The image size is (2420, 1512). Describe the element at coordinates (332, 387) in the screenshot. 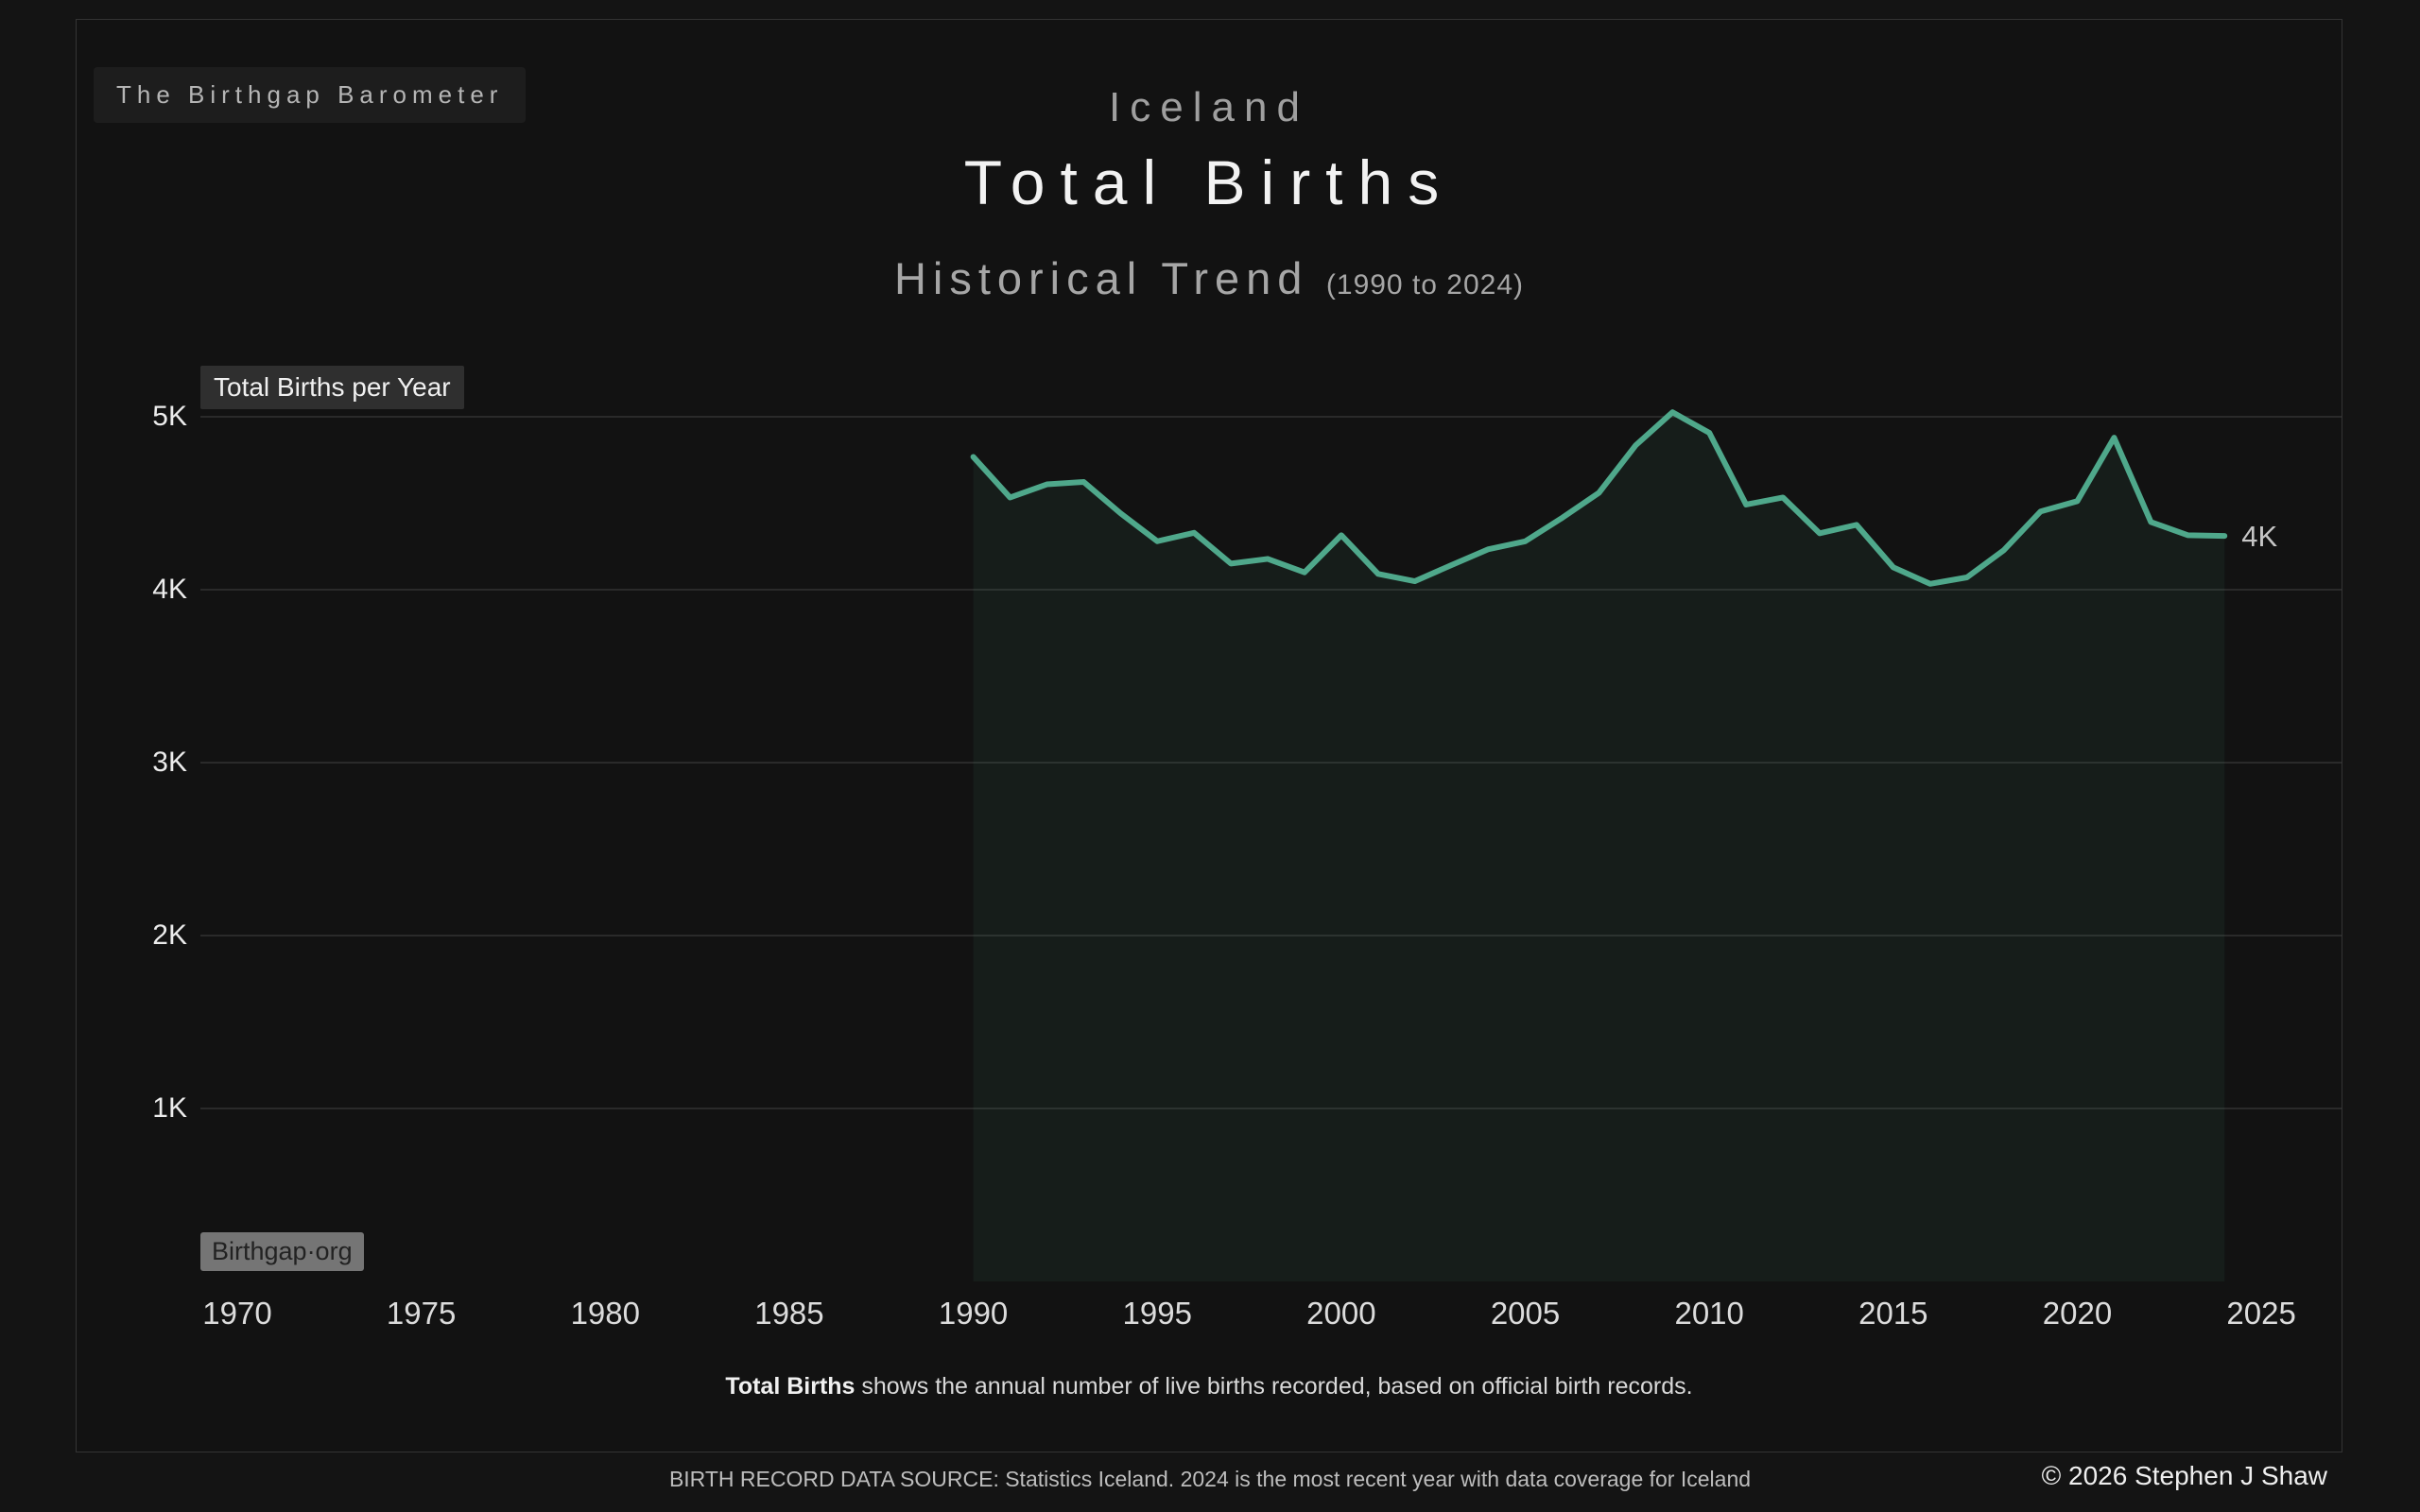

I see `series-label-badge: Total Births per Year` at that location.